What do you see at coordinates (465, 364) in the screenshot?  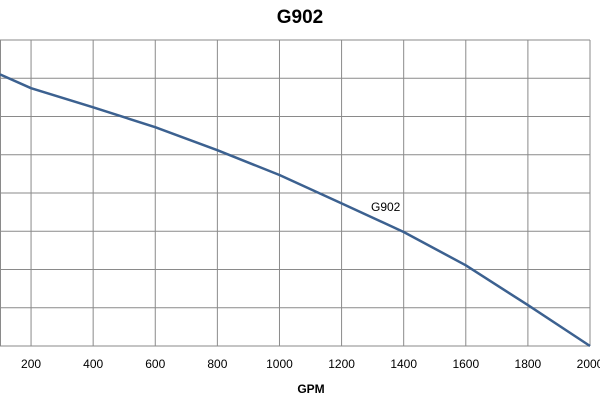 I see `x-tick-label: 1600` at bounding box center [465, 364].